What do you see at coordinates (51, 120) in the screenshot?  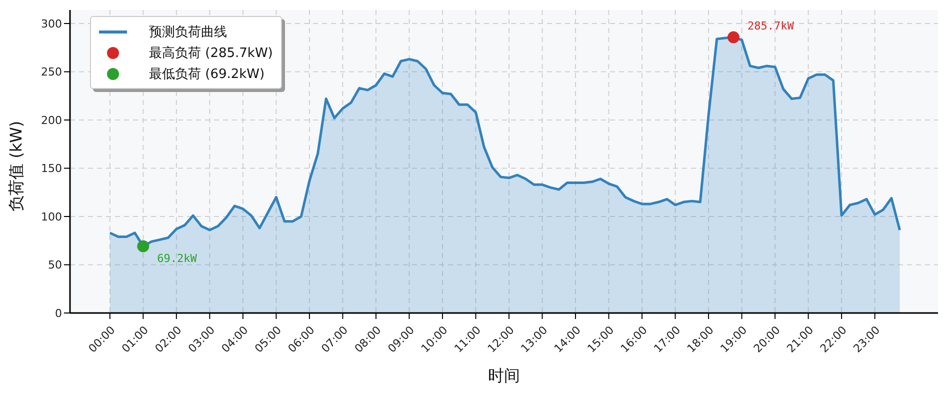 I see `y-tick-label: 200` at bounding box center [51, 120].